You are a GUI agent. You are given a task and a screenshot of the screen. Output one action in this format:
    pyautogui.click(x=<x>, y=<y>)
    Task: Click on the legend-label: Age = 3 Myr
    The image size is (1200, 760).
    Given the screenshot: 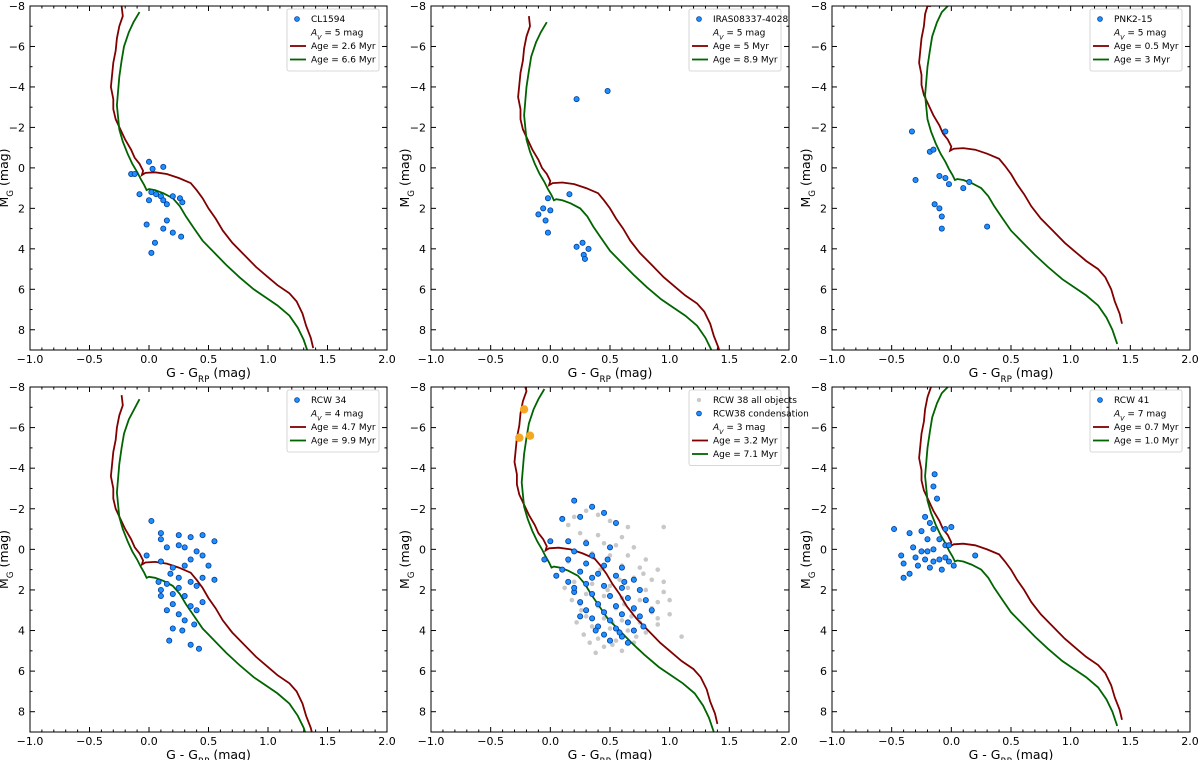 What is the action you would take?
    pyautogui.click(x=1142, y=61)
    